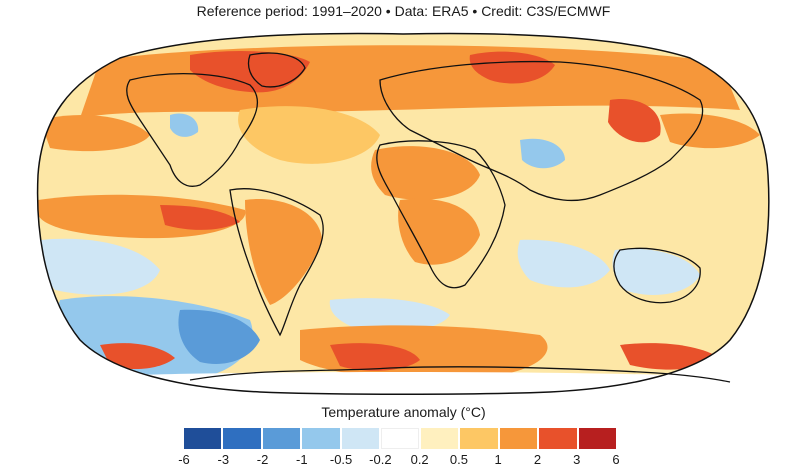  I want to click on legend-tick-label: -3, so click(223, 459).